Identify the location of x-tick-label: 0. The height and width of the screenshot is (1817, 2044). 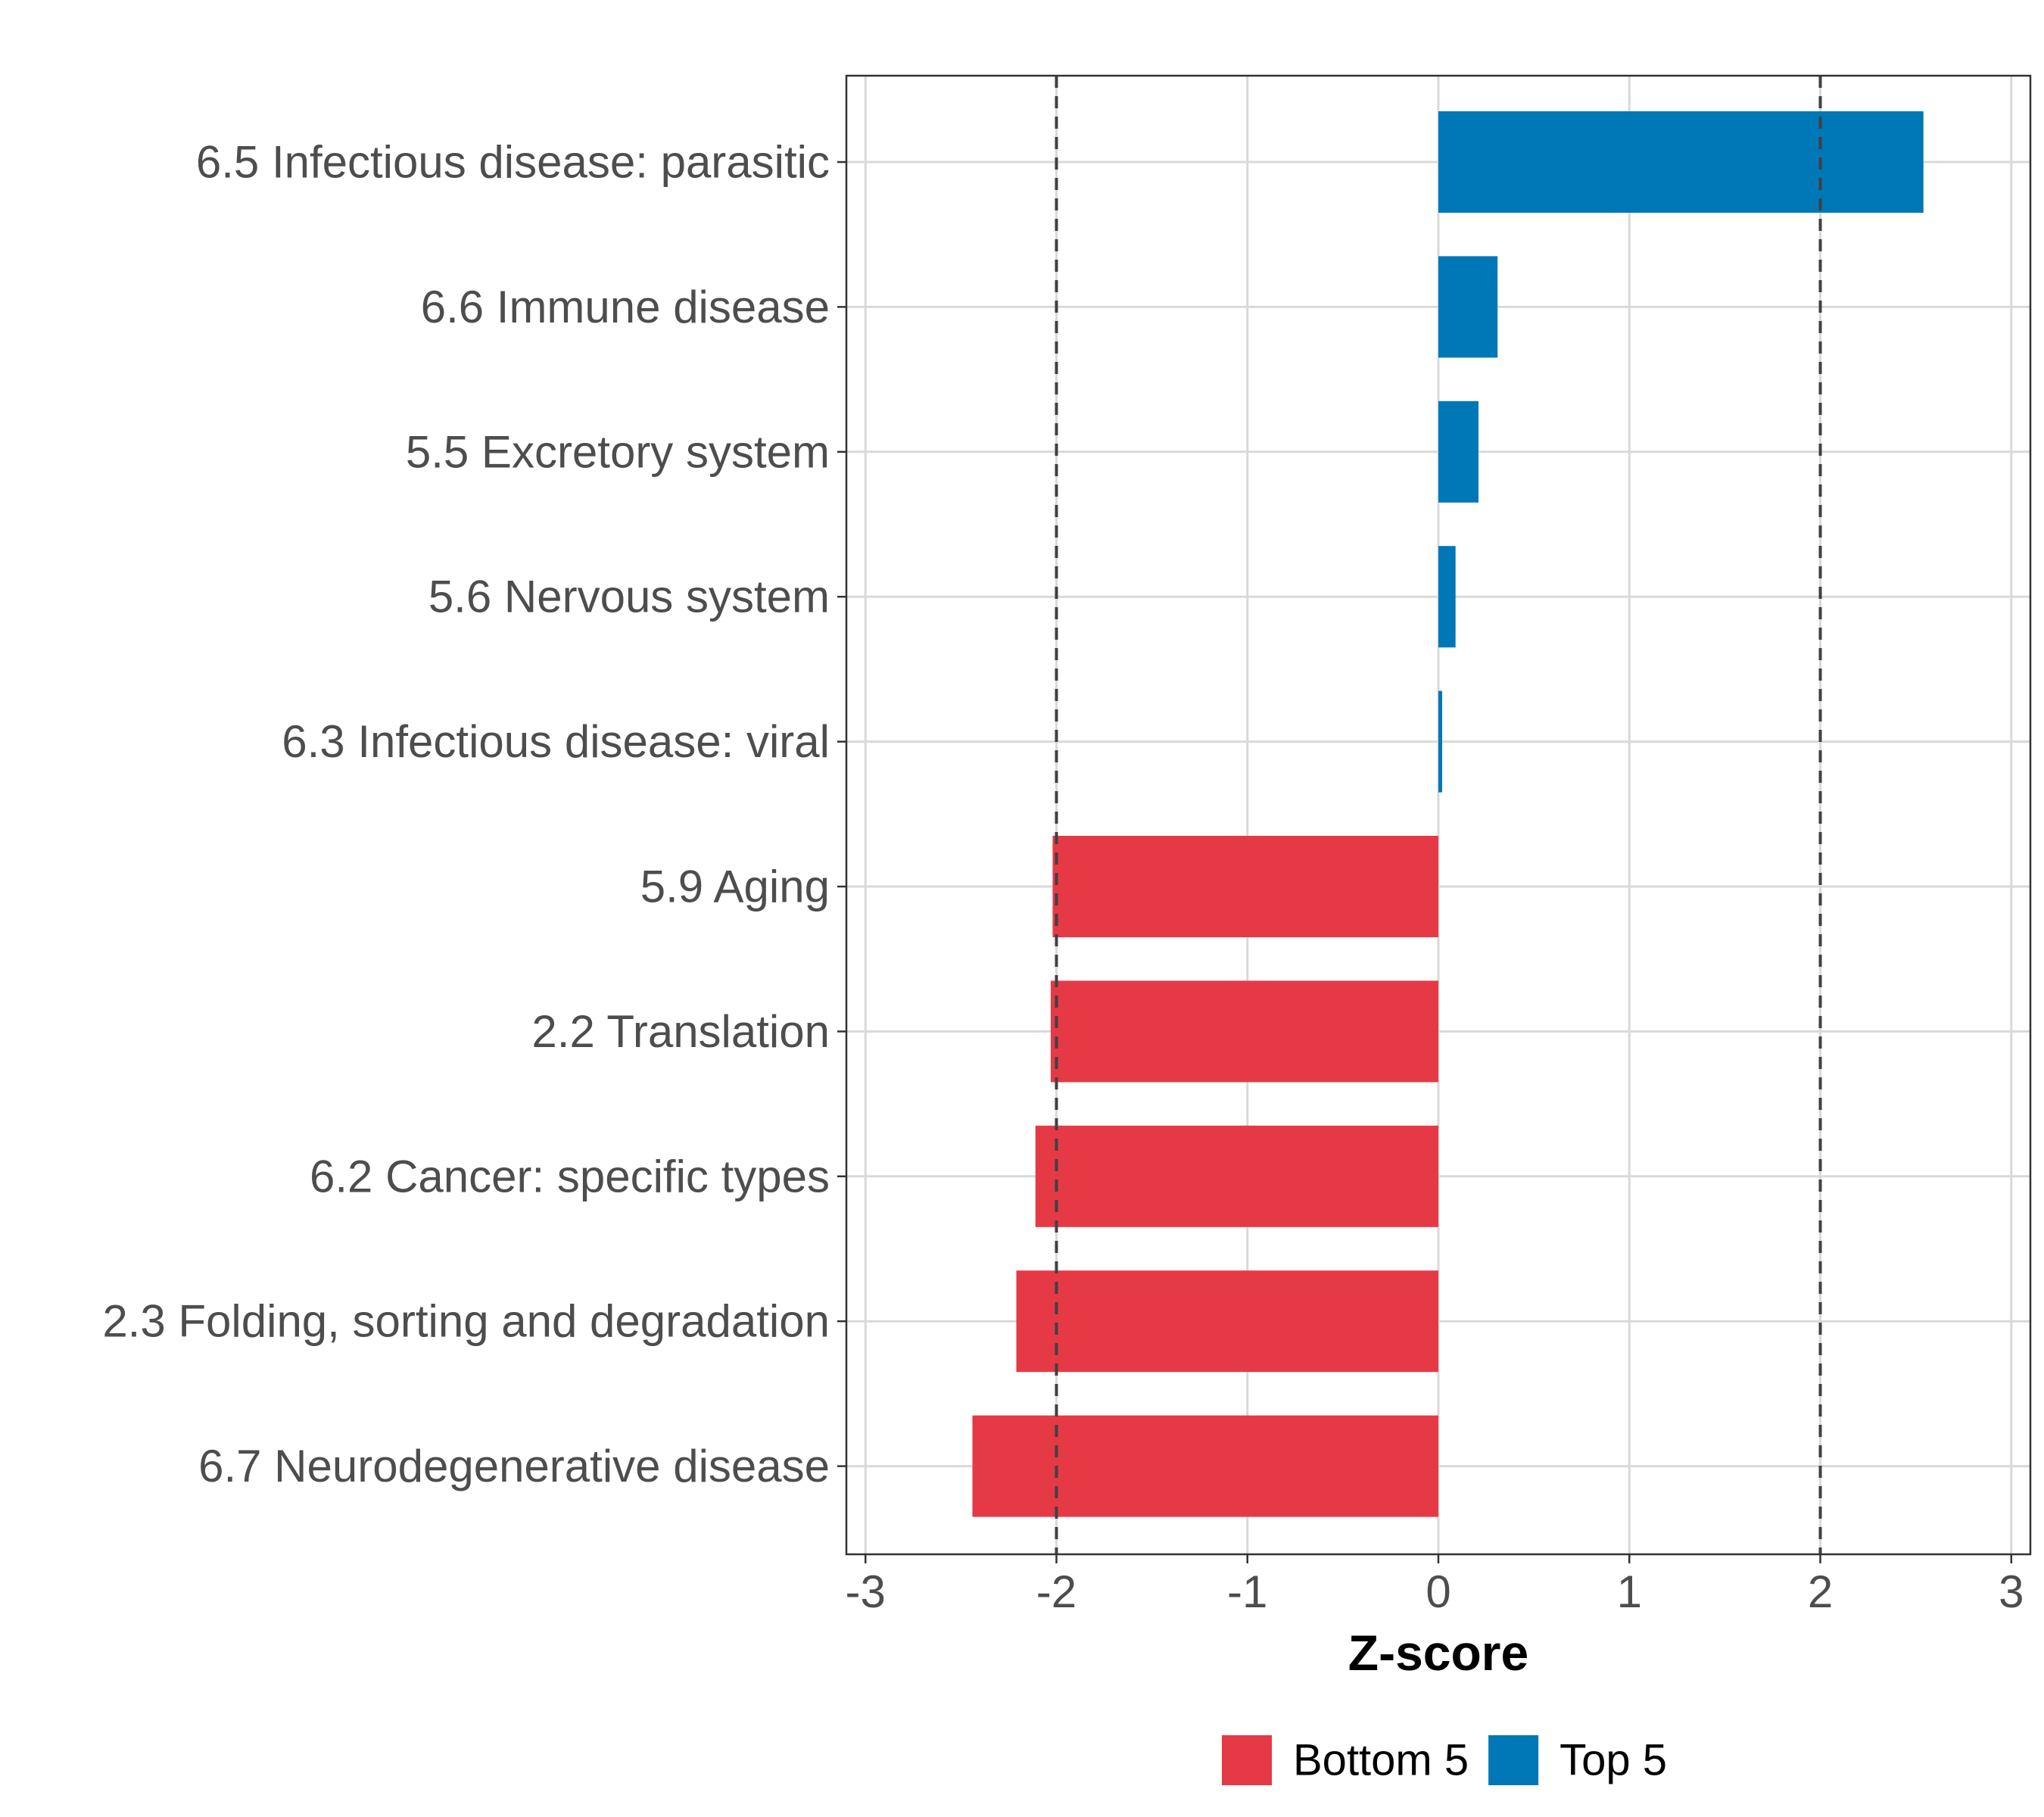
(1438, 1592).